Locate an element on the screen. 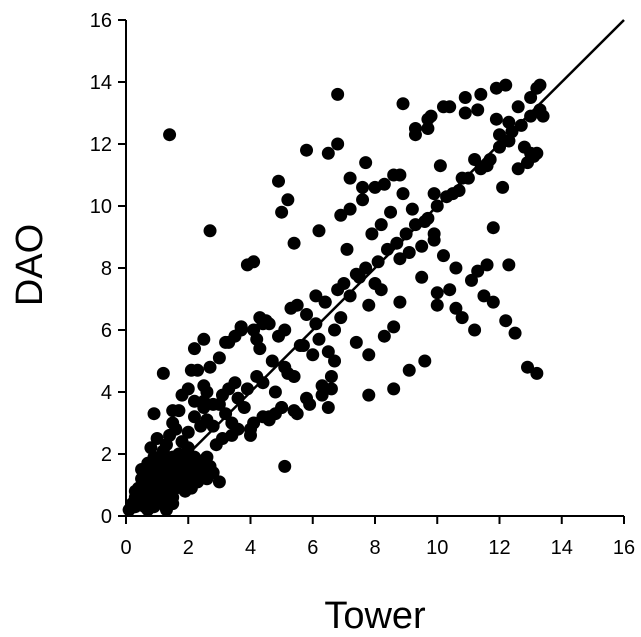  x-axis-ticks: 0 2 4 6 8 10 12 14 16 is located at coordinates (377, 537).